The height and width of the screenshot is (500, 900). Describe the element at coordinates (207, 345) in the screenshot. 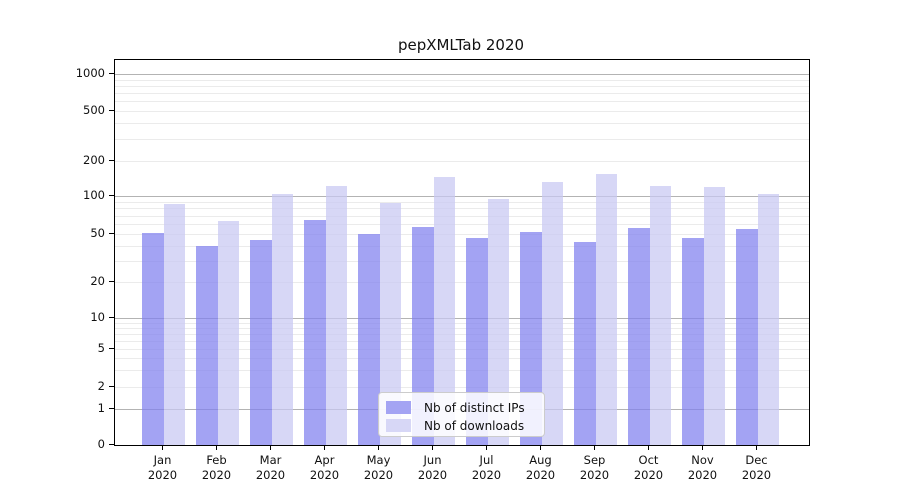

I see `bar-ips-feb` at that location.